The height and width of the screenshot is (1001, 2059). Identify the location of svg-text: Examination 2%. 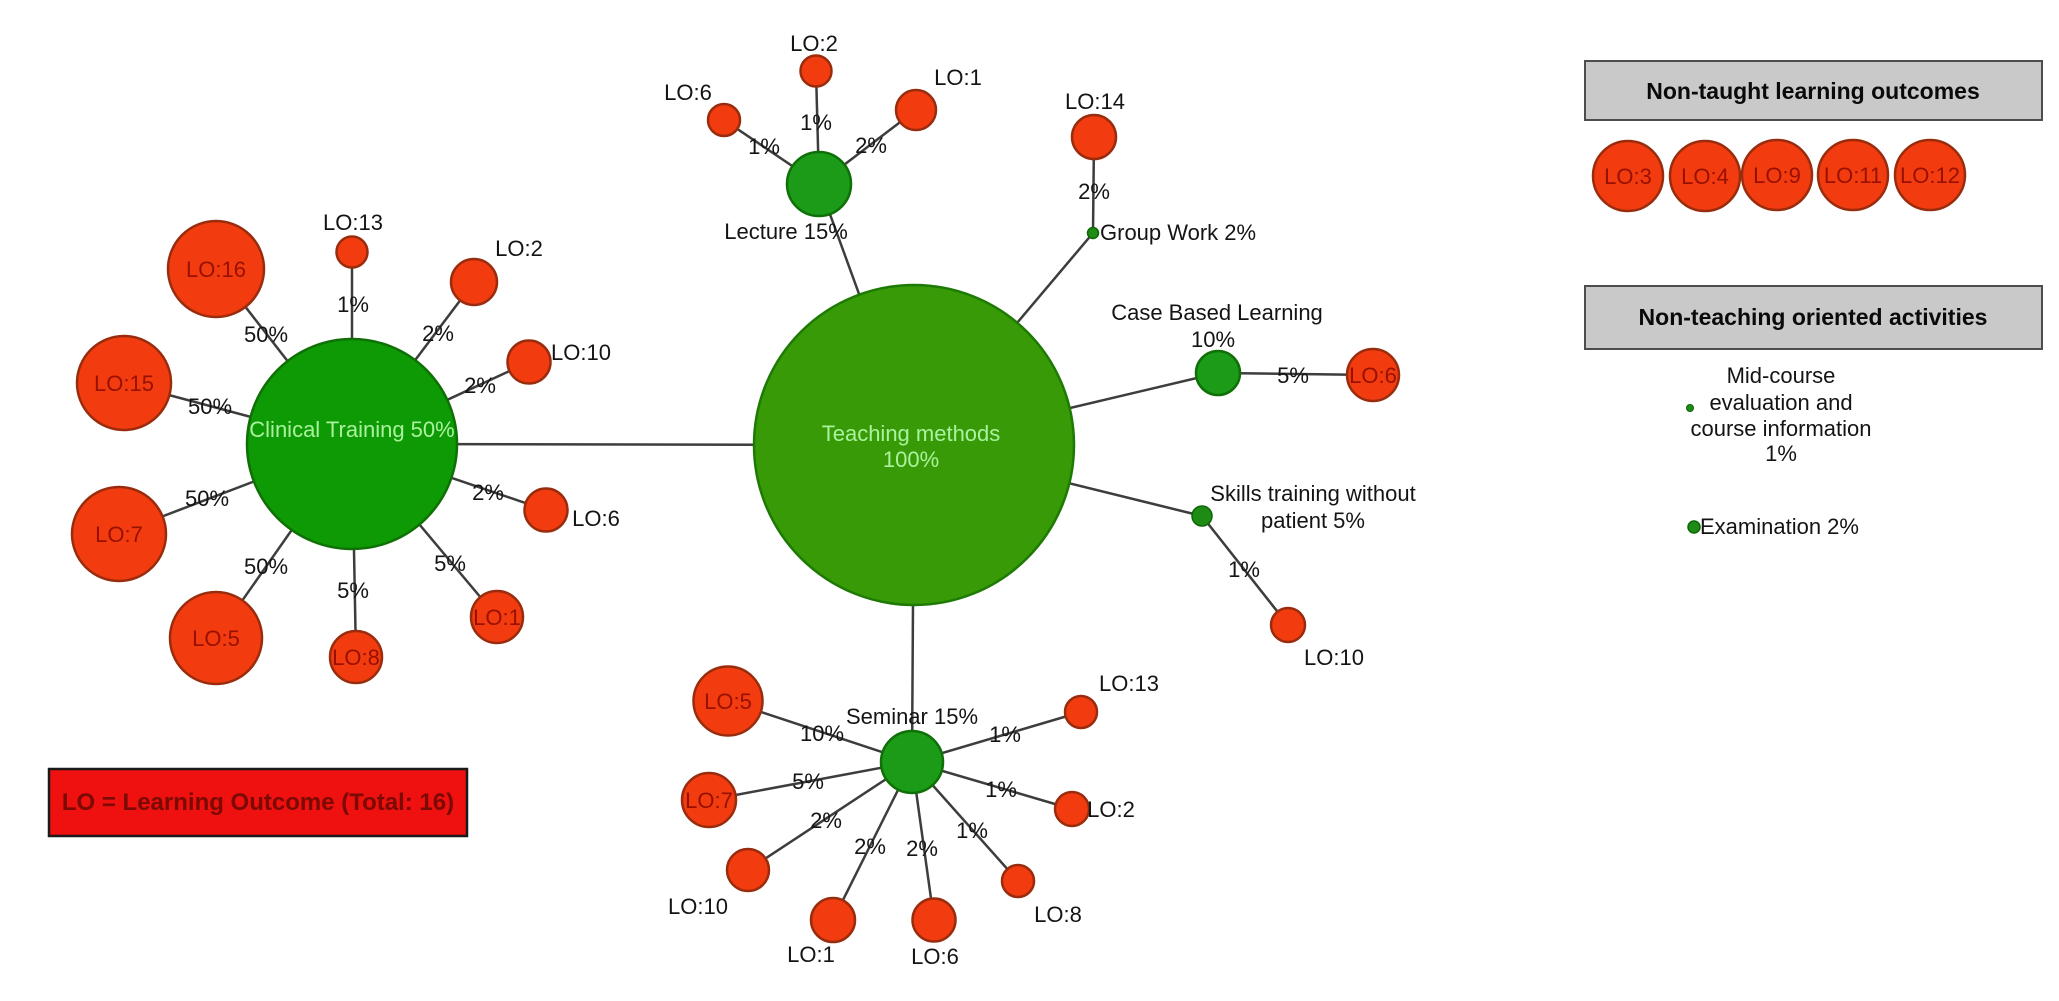
(1779, 526).